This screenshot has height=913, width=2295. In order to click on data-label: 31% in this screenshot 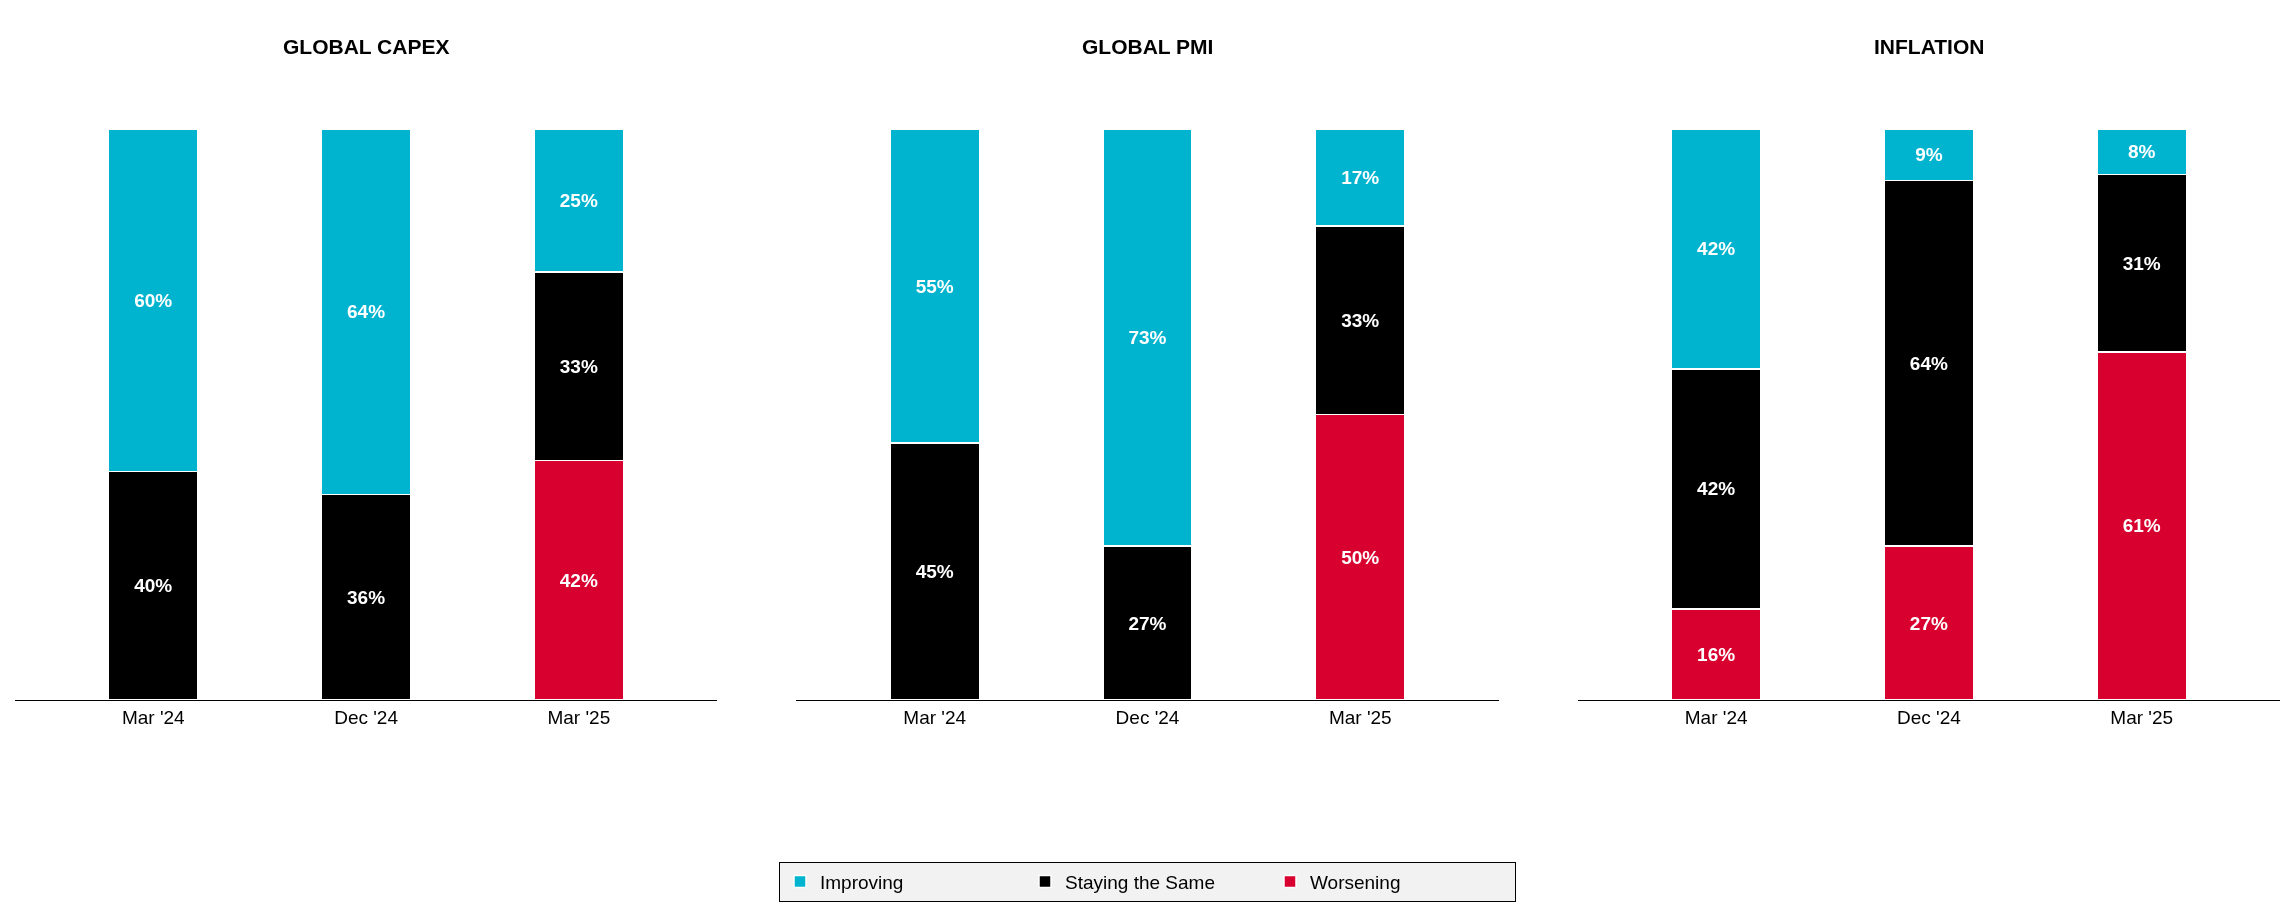, I will do `click(2141, 263)`.